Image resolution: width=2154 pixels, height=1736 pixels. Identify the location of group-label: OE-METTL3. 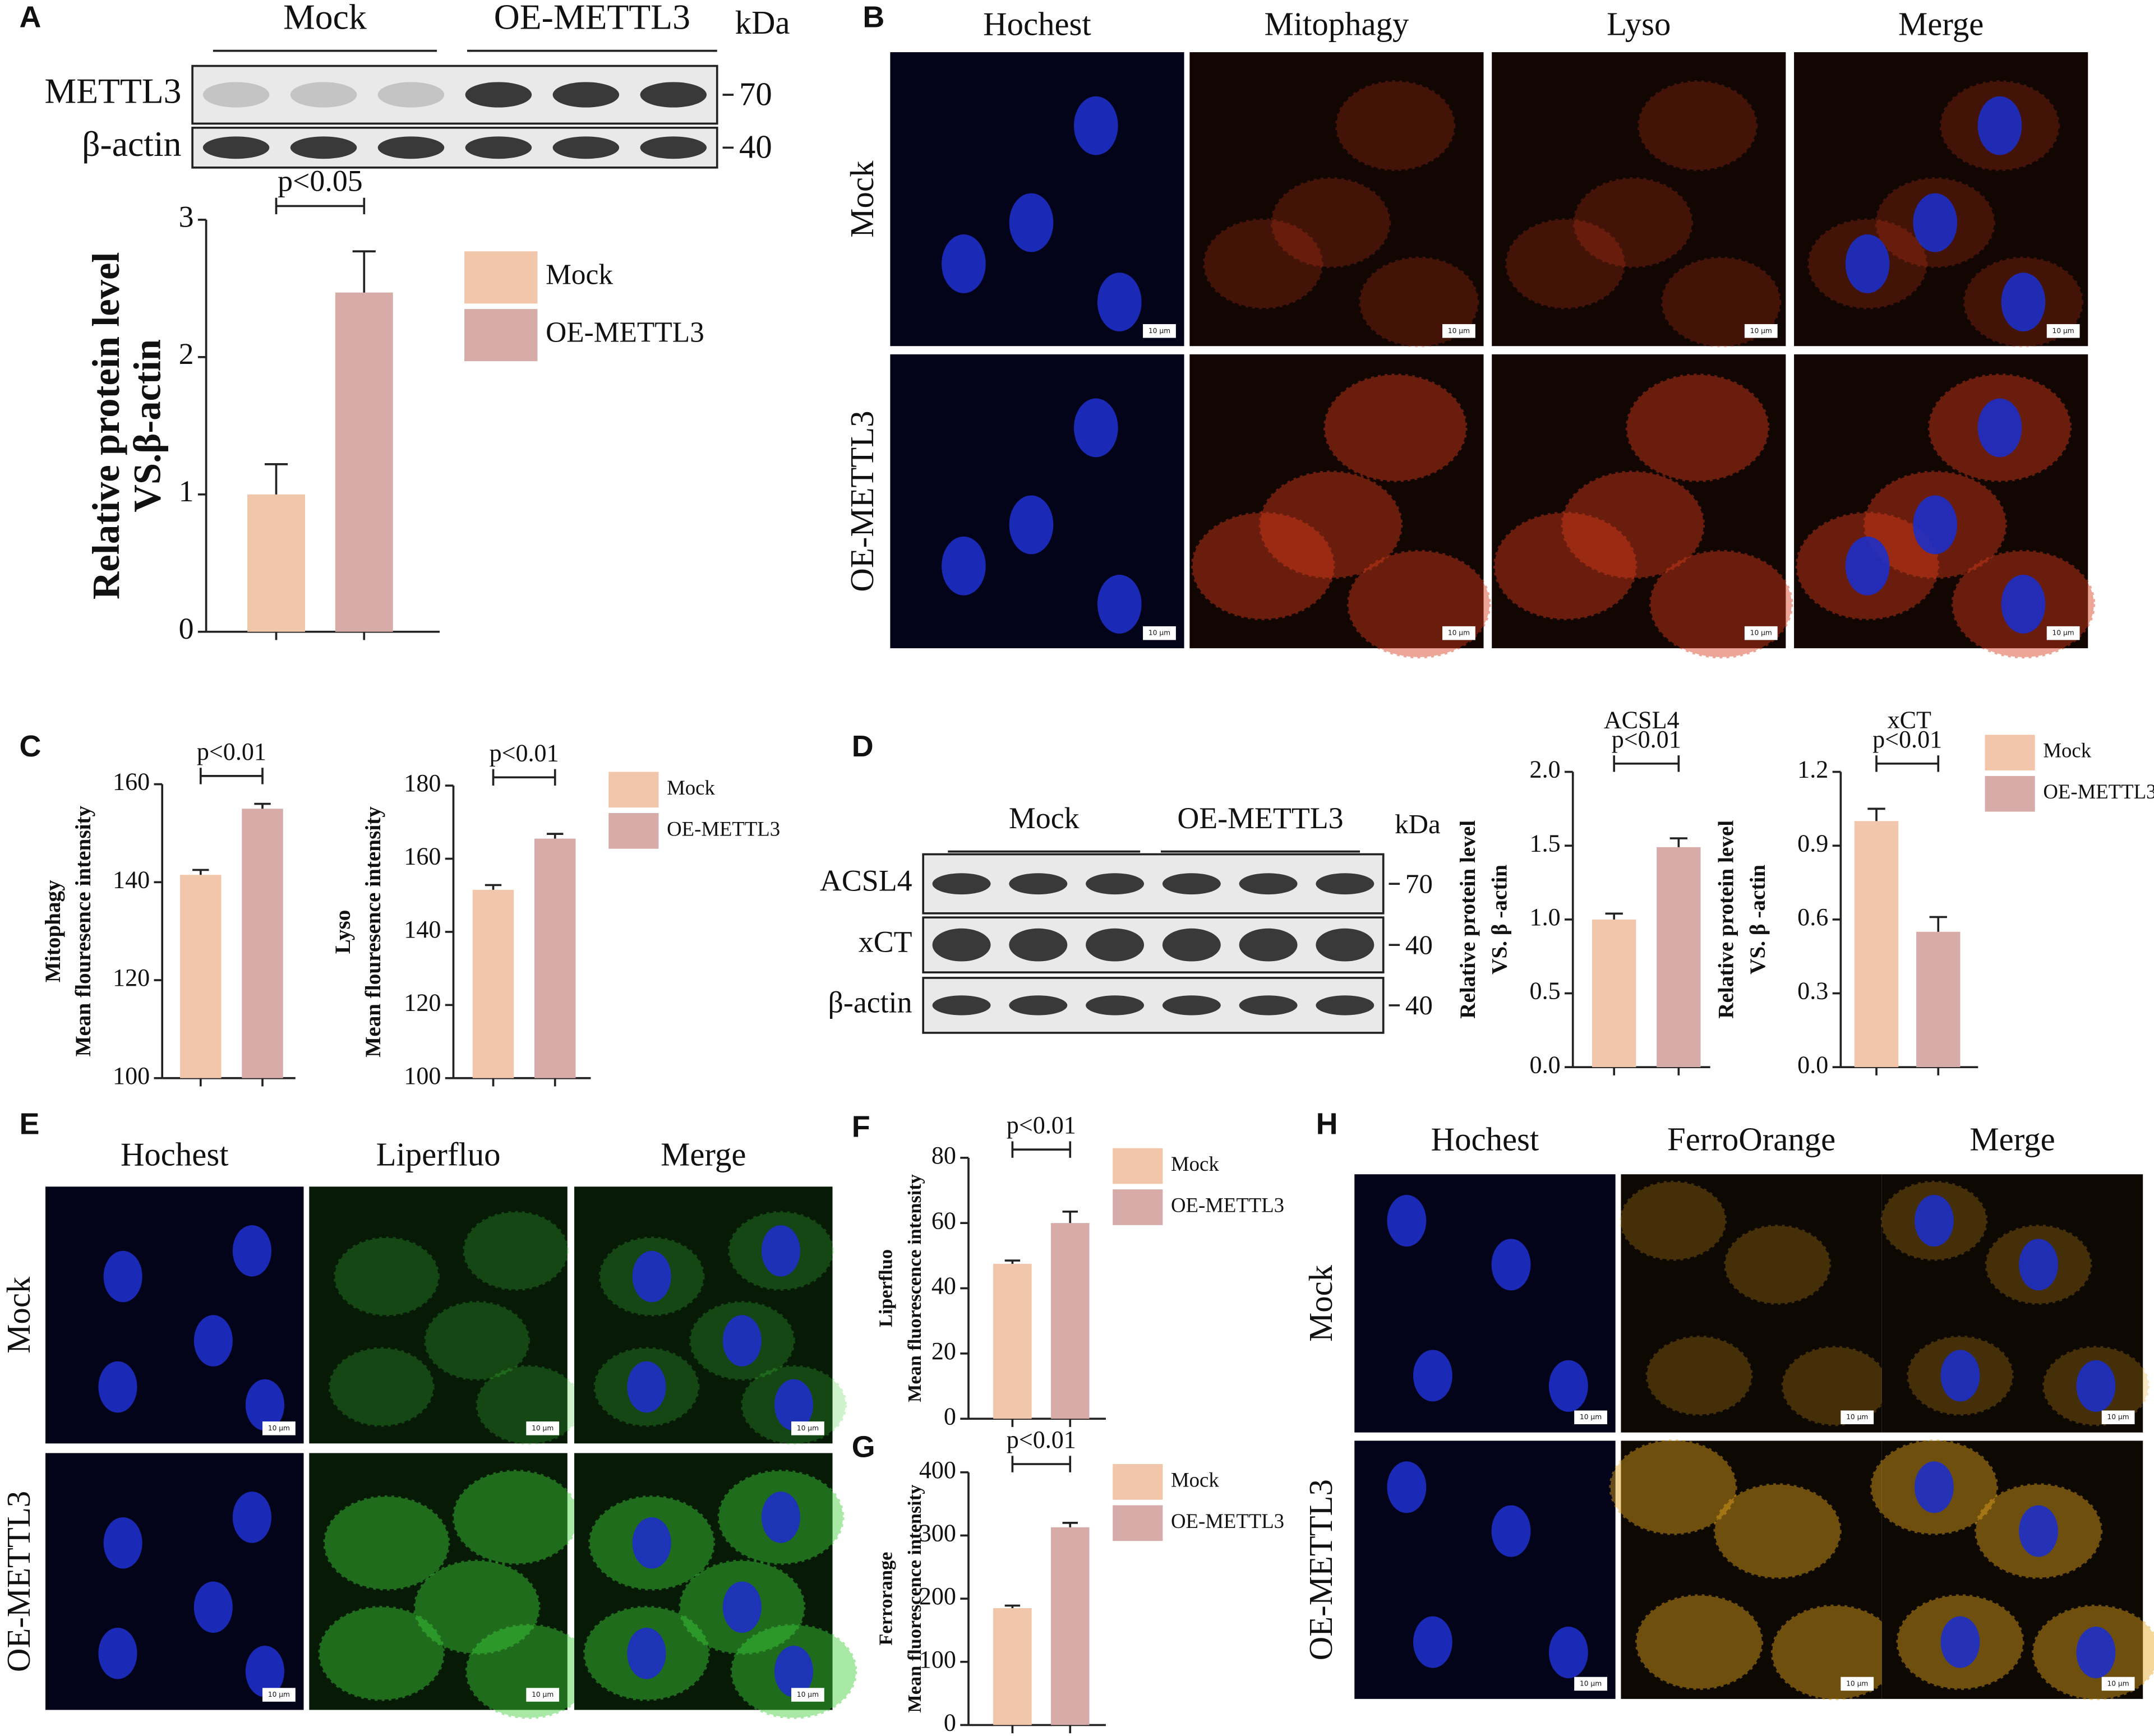
(592, 18).